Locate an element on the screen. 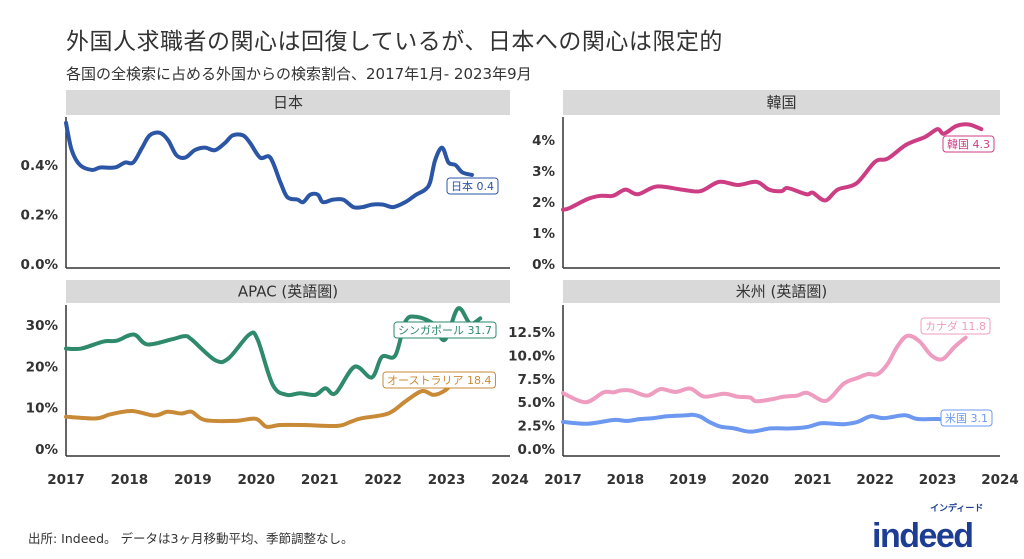  chart-title: 外国人求職者の関心は回復しているが、日本への関心は限定的 is located at coordinates (394, 42).